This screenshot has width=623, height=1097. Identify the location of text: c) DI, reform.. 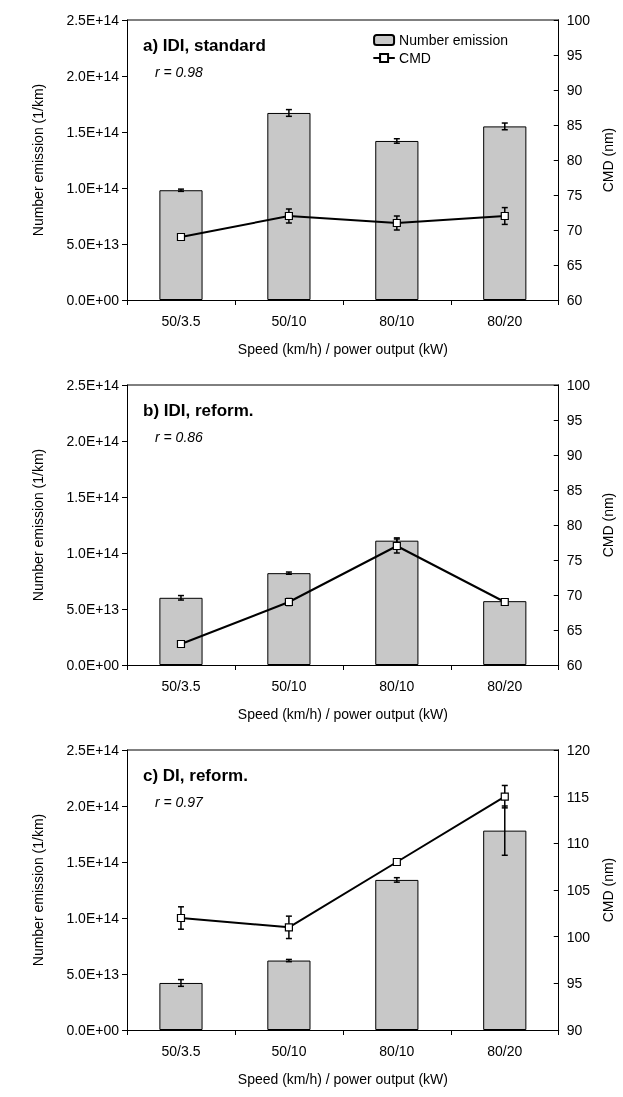
(195, 775).